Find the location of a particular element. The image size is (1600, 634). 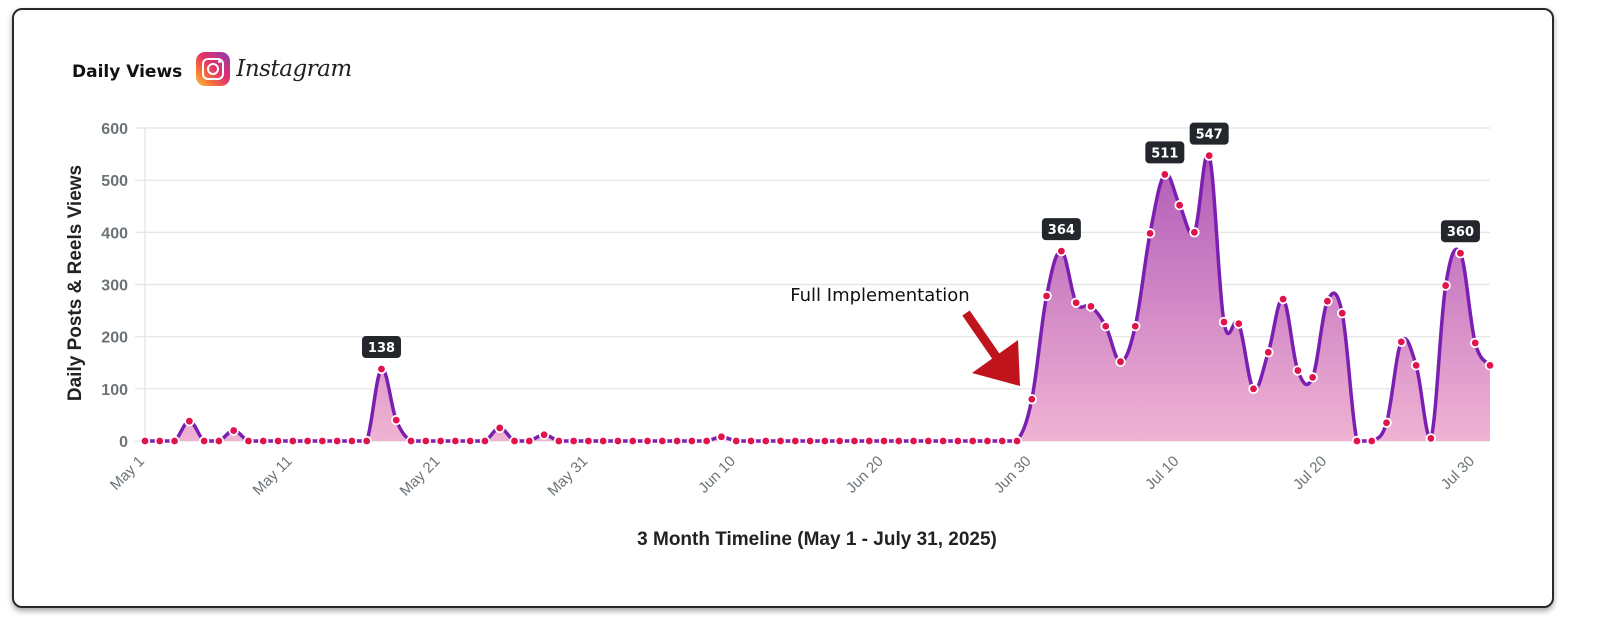

data-label-badge: 360 is located at coordinates (1460, 231).